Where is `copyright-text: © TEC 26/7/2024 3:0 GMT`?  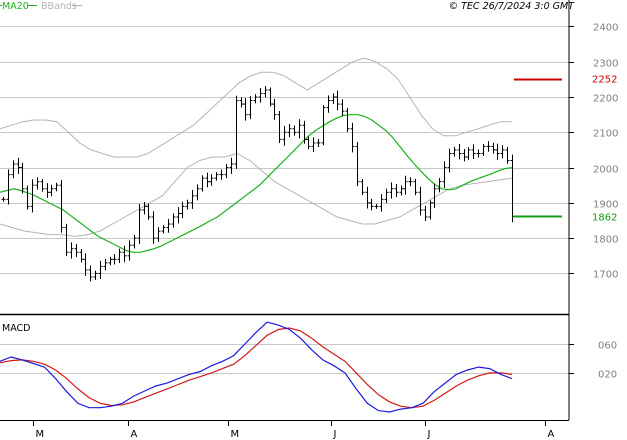 copyright-text: © TEC 26/7/2024 3:0 GMT is located at coordinates (512, 6).